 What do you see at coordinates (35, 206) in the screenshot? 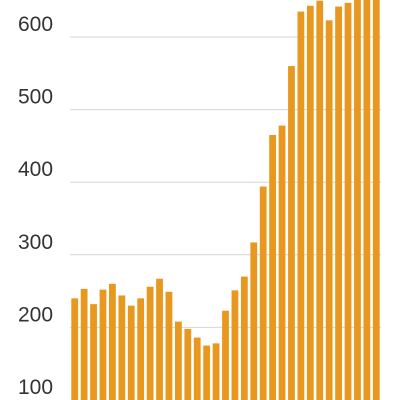
I see `y-tick-labels: 100 200 300 400 500 600` at bounding box center [35, 206].